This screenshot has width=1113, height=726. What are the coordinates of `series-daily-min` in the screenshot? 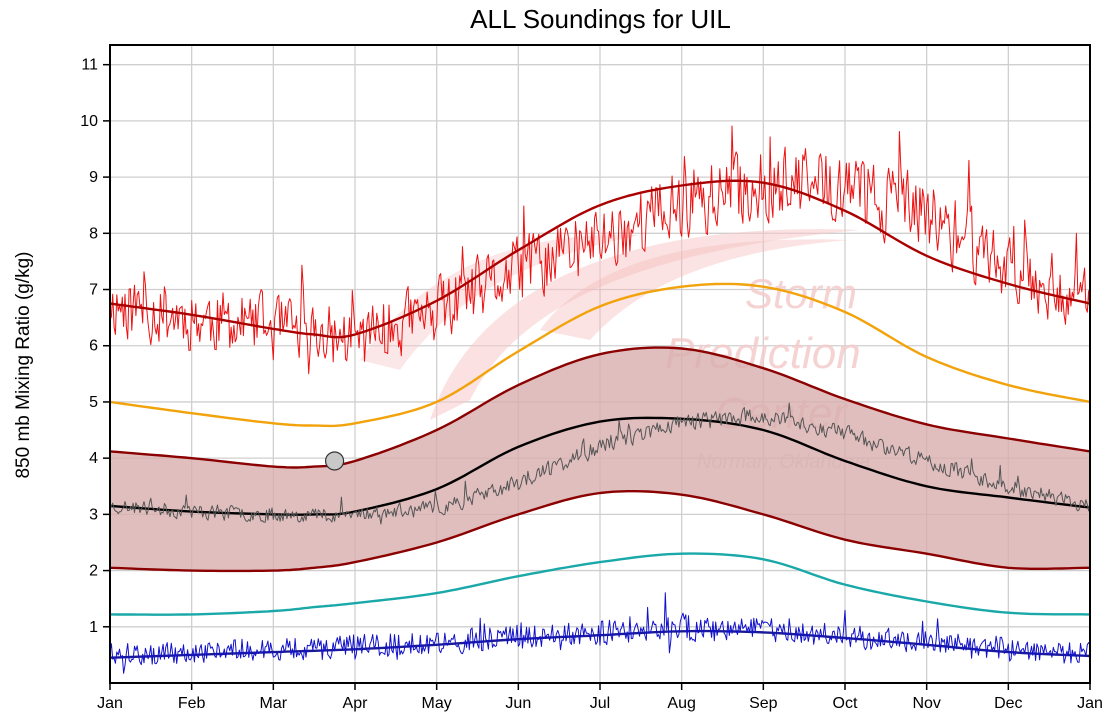 It's located at (600, 633).